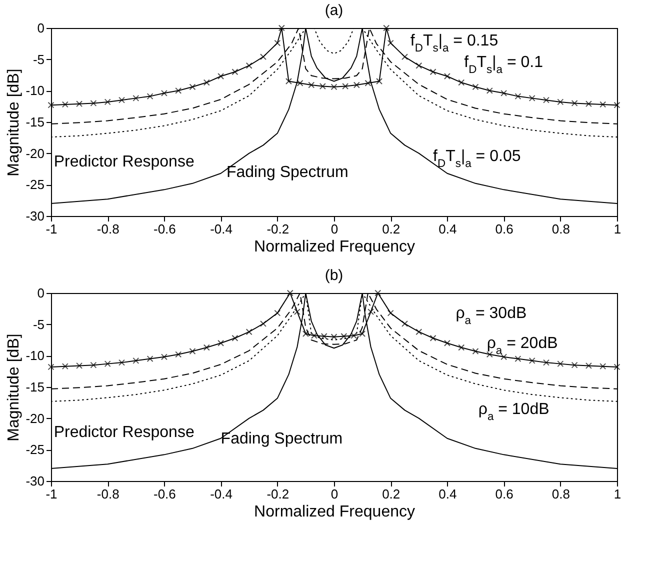 This screenshot has width=656, height=563. What do you see at coordinates (504, 65) in the screenshot?
I see `annotation: f$_{D}$T$_{s}$|$_{a}$ = 0.1` at bounding box center [504, 65].